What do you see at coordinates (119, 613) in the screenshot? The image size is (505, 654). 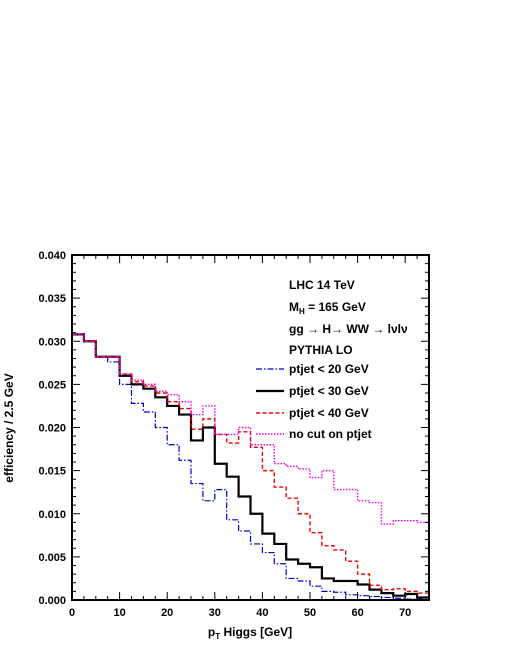 I see `x-tick-label: 10` at bounding box center [119, 613].